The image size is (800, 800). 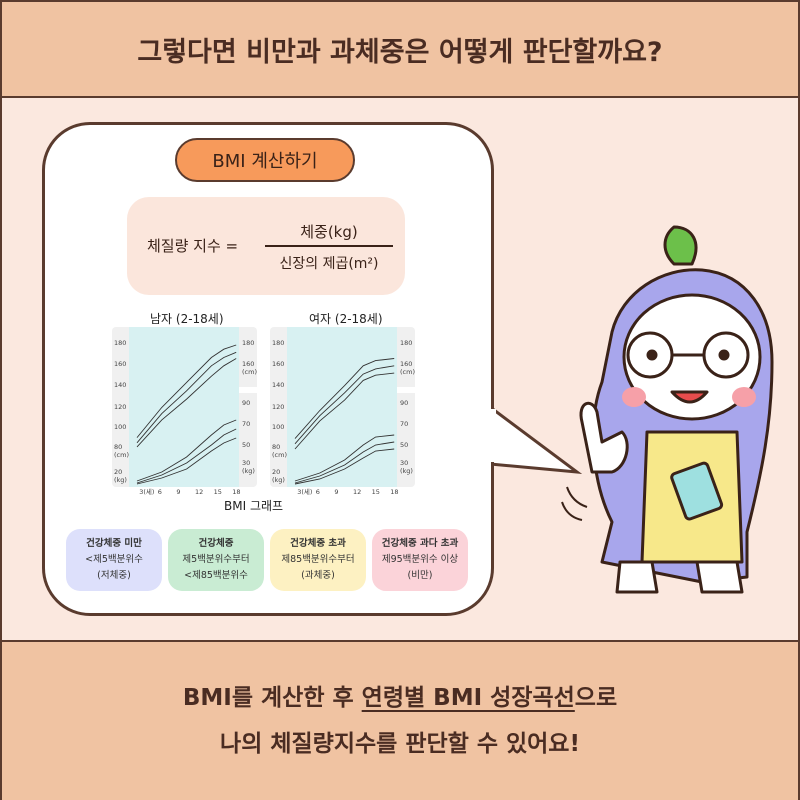 What do you see at coordinates (254, 506) in the screenshot?
I see `bmi-graph-caption: BMI 그래프` at bounding box center [254, 506].